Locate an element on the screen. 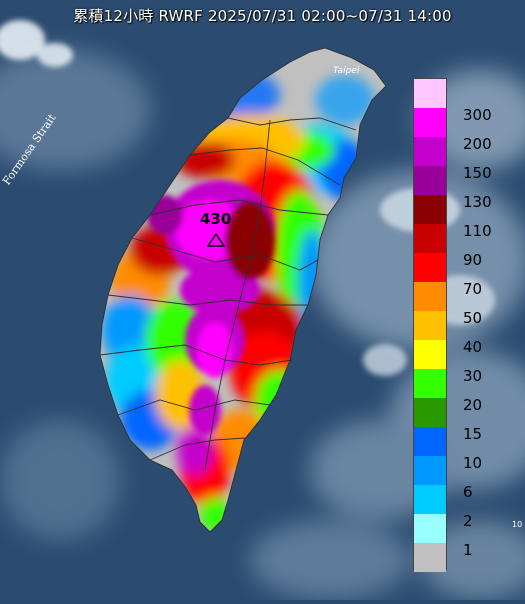 Image resolution: width=525 pixels, height=604 pixels. peak-value-label: 430 is located at coordinates (216, 219).